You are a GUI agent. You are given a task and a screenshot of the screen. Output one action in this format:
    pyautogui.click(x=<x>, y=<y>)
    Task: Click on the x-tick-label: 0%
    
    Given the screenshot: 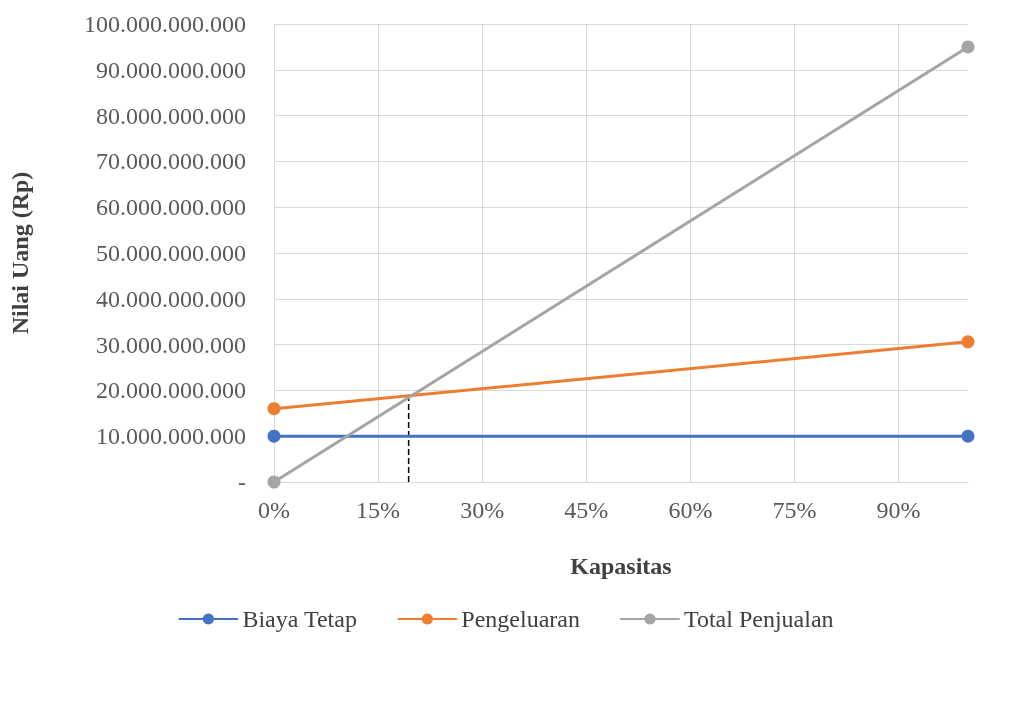 What is the action you would take?
    pyautogui.click(x=274, y=510)
    